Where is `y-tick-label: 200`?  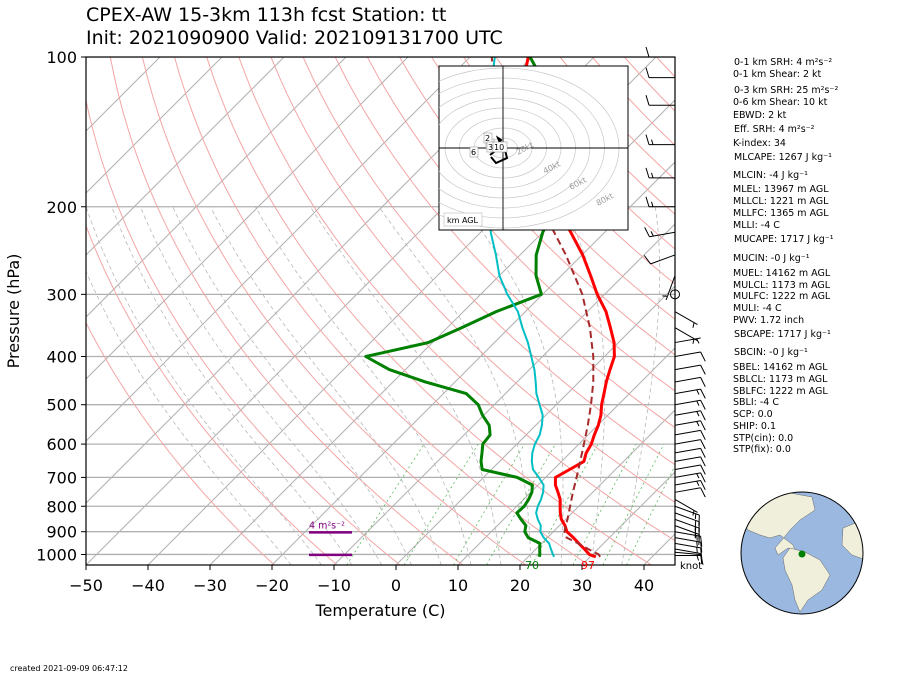
y-tick-label: 200 is located at coordinates (61, 207).